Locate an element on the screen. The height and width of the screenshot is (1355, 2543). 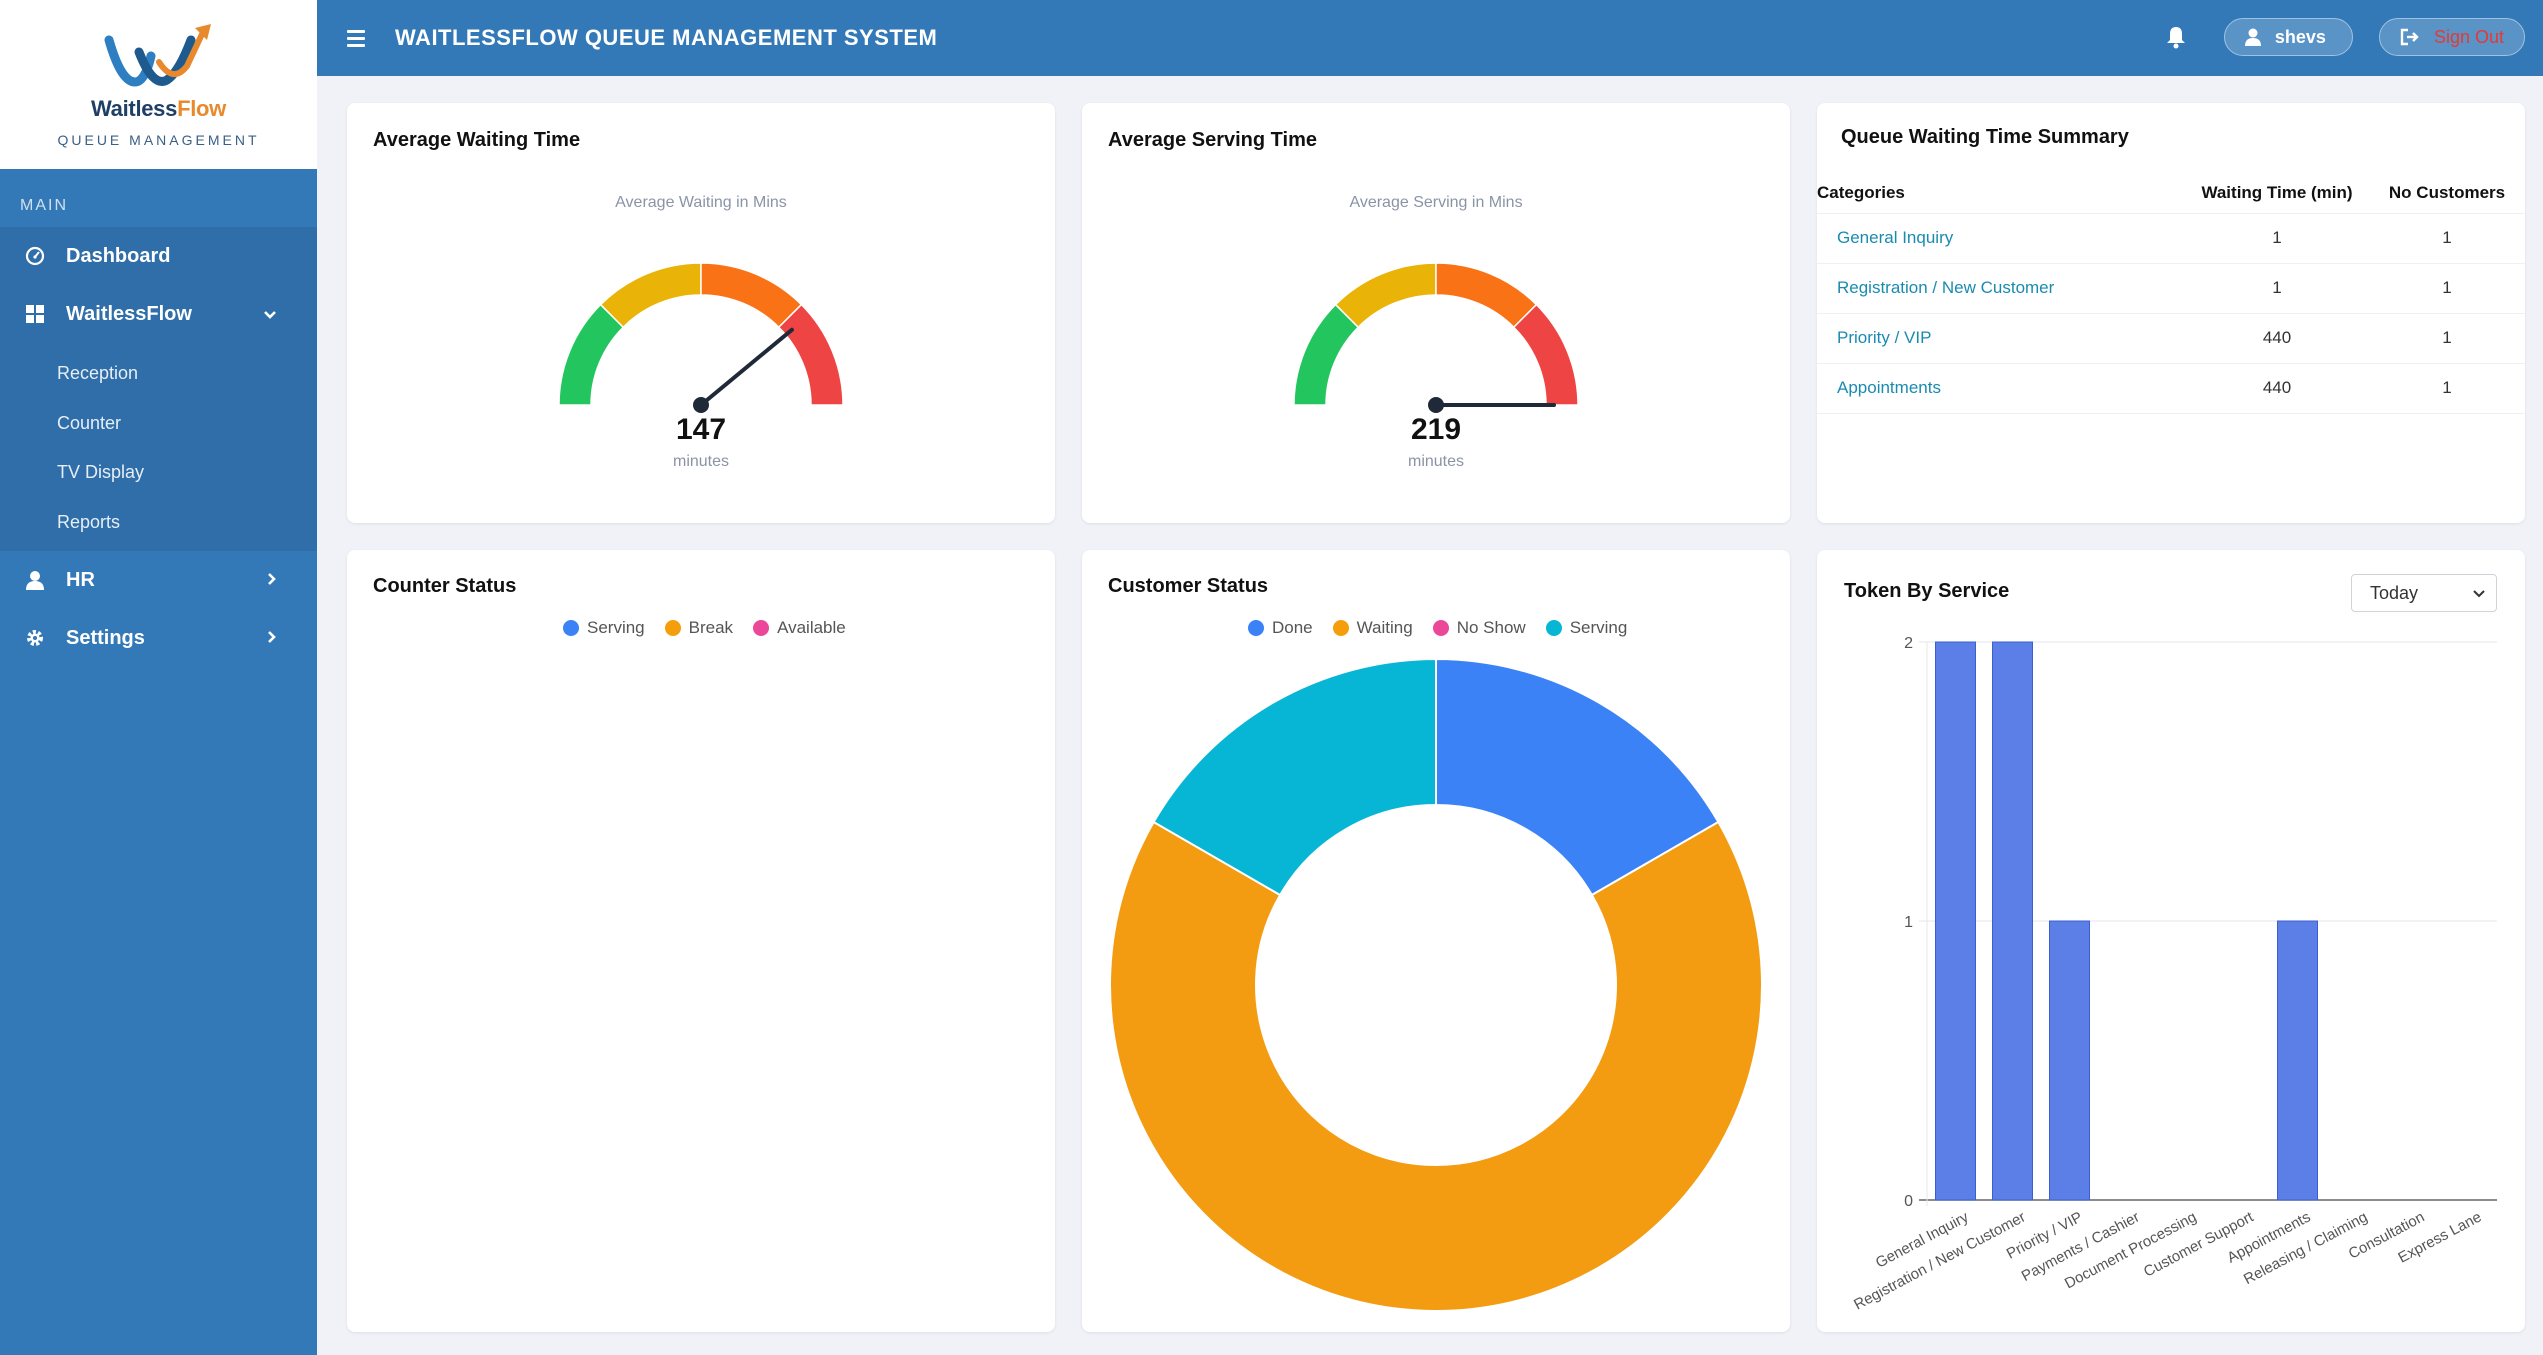
avg-waiting-gauge-hub is located at coordinates (701, 405).